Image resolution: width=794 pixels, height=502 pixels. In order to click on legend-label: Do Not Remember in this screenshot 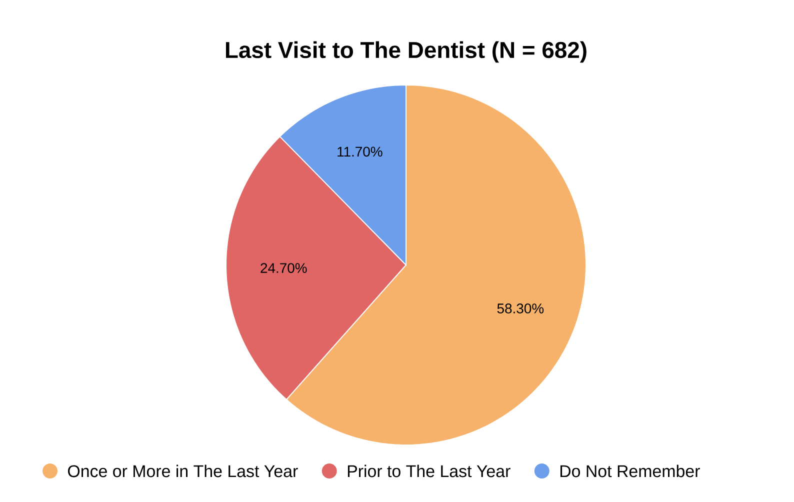, I will do `click(630, 471)`.